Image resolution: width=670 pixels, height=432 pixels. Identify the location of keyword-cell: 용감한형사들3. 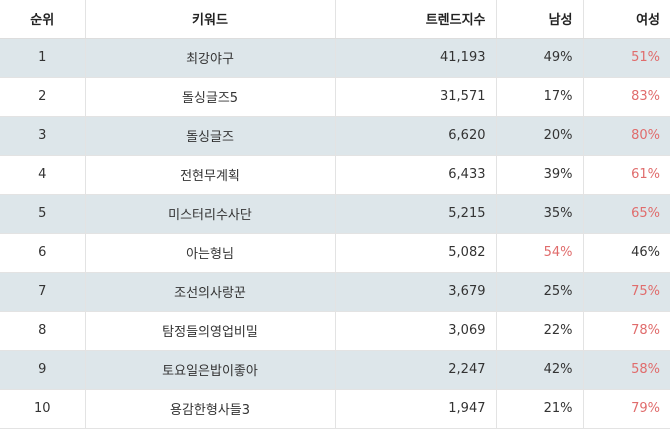
(210, 409).